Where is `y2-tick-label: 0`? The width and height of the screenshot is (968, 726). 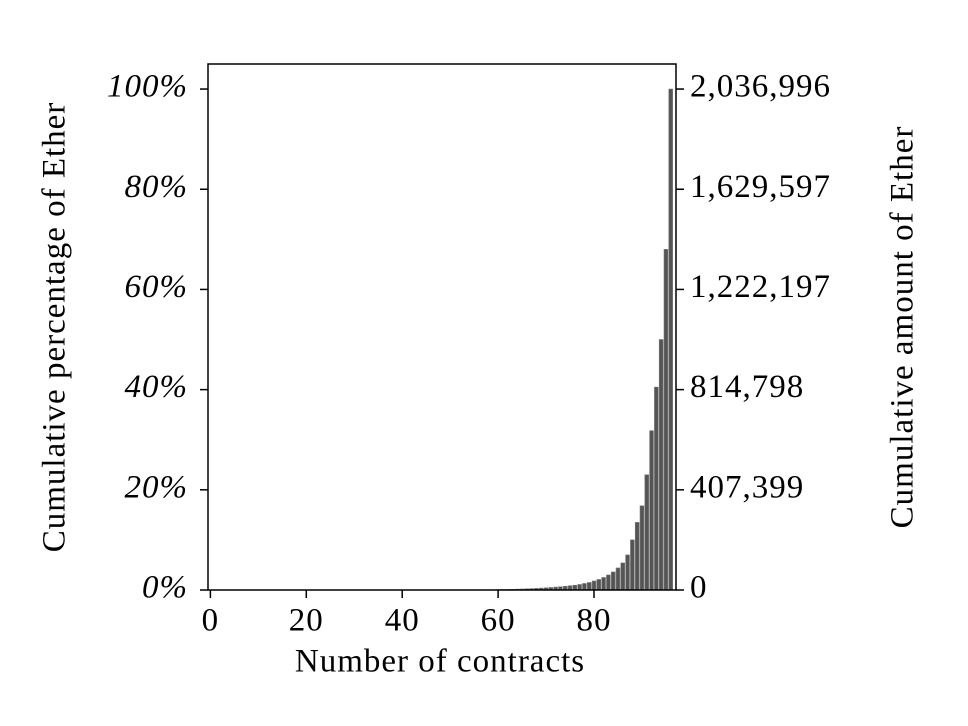 y2-tick-label: 0 is located at coordinates (699, 588).